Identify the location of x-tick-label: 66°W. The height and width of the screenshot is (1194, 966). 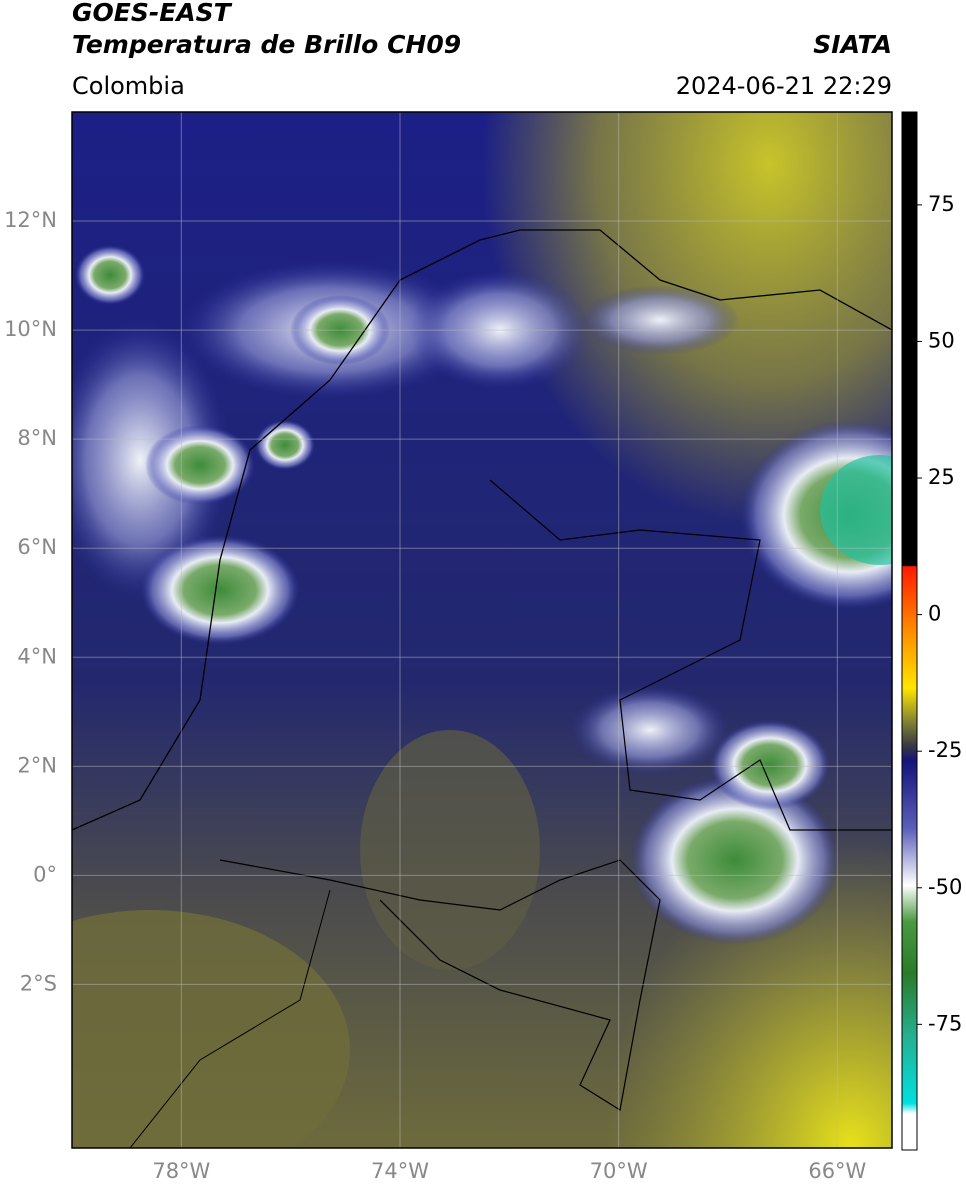
(837, 1171).